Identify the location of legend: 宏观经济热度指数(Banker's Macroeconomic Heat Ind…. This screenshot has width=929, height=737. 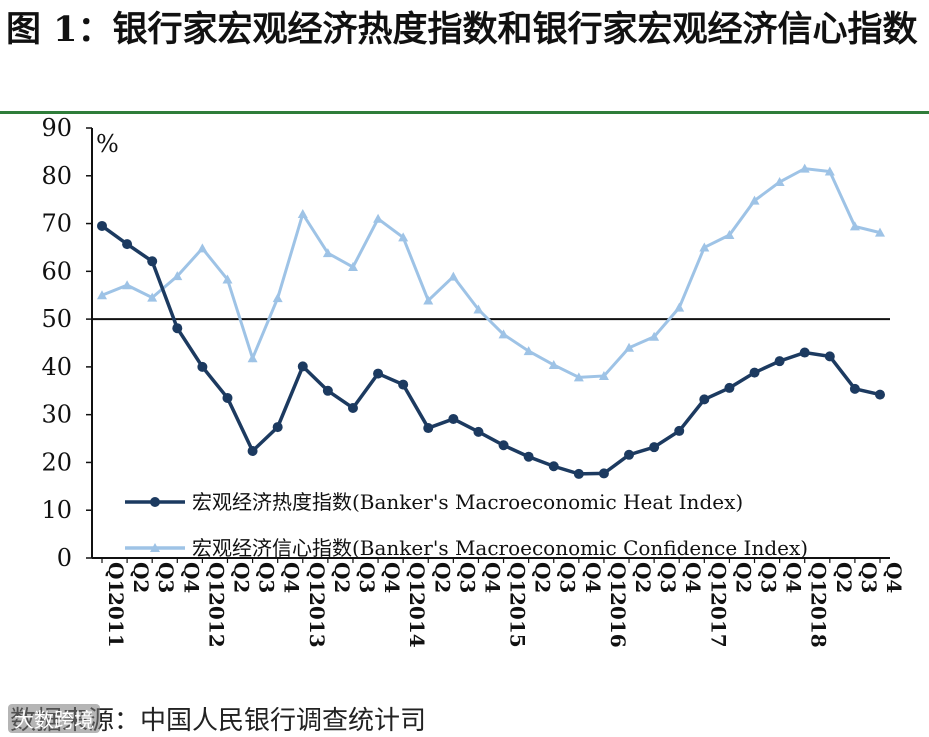
(466, 525).